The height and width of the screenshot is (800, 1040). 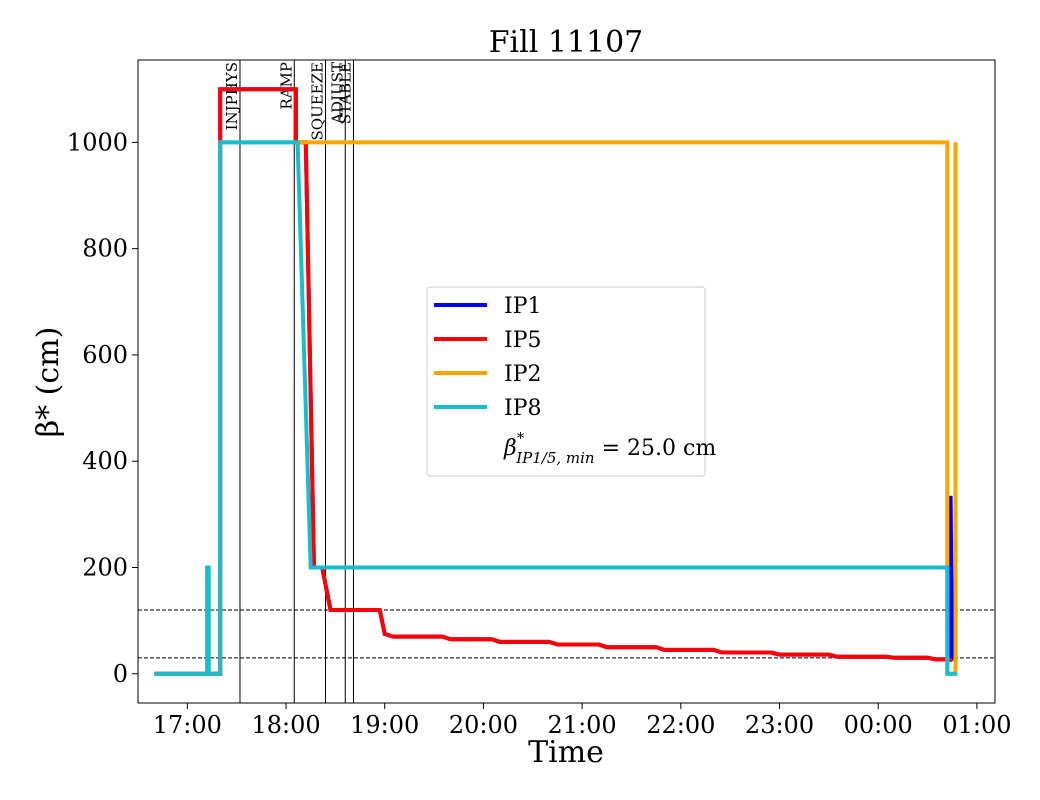 What do you see at coordinates (232, 96) in the screenshot?
I see `phase-label: INJPHYS` at bounding box center [232, 96].